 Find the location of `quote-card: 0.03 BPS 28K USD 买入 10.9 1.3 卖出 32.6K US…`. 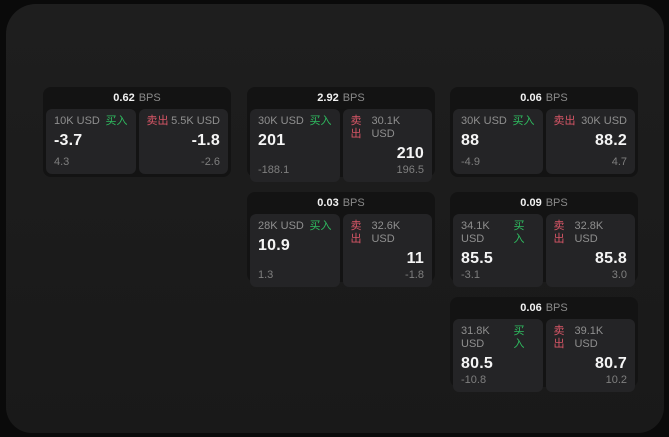

quote-card: 0.03 BPS 28K USD 买入 10.9 1.3 卖出 32.6K US… is located at coordinates (341, 239).